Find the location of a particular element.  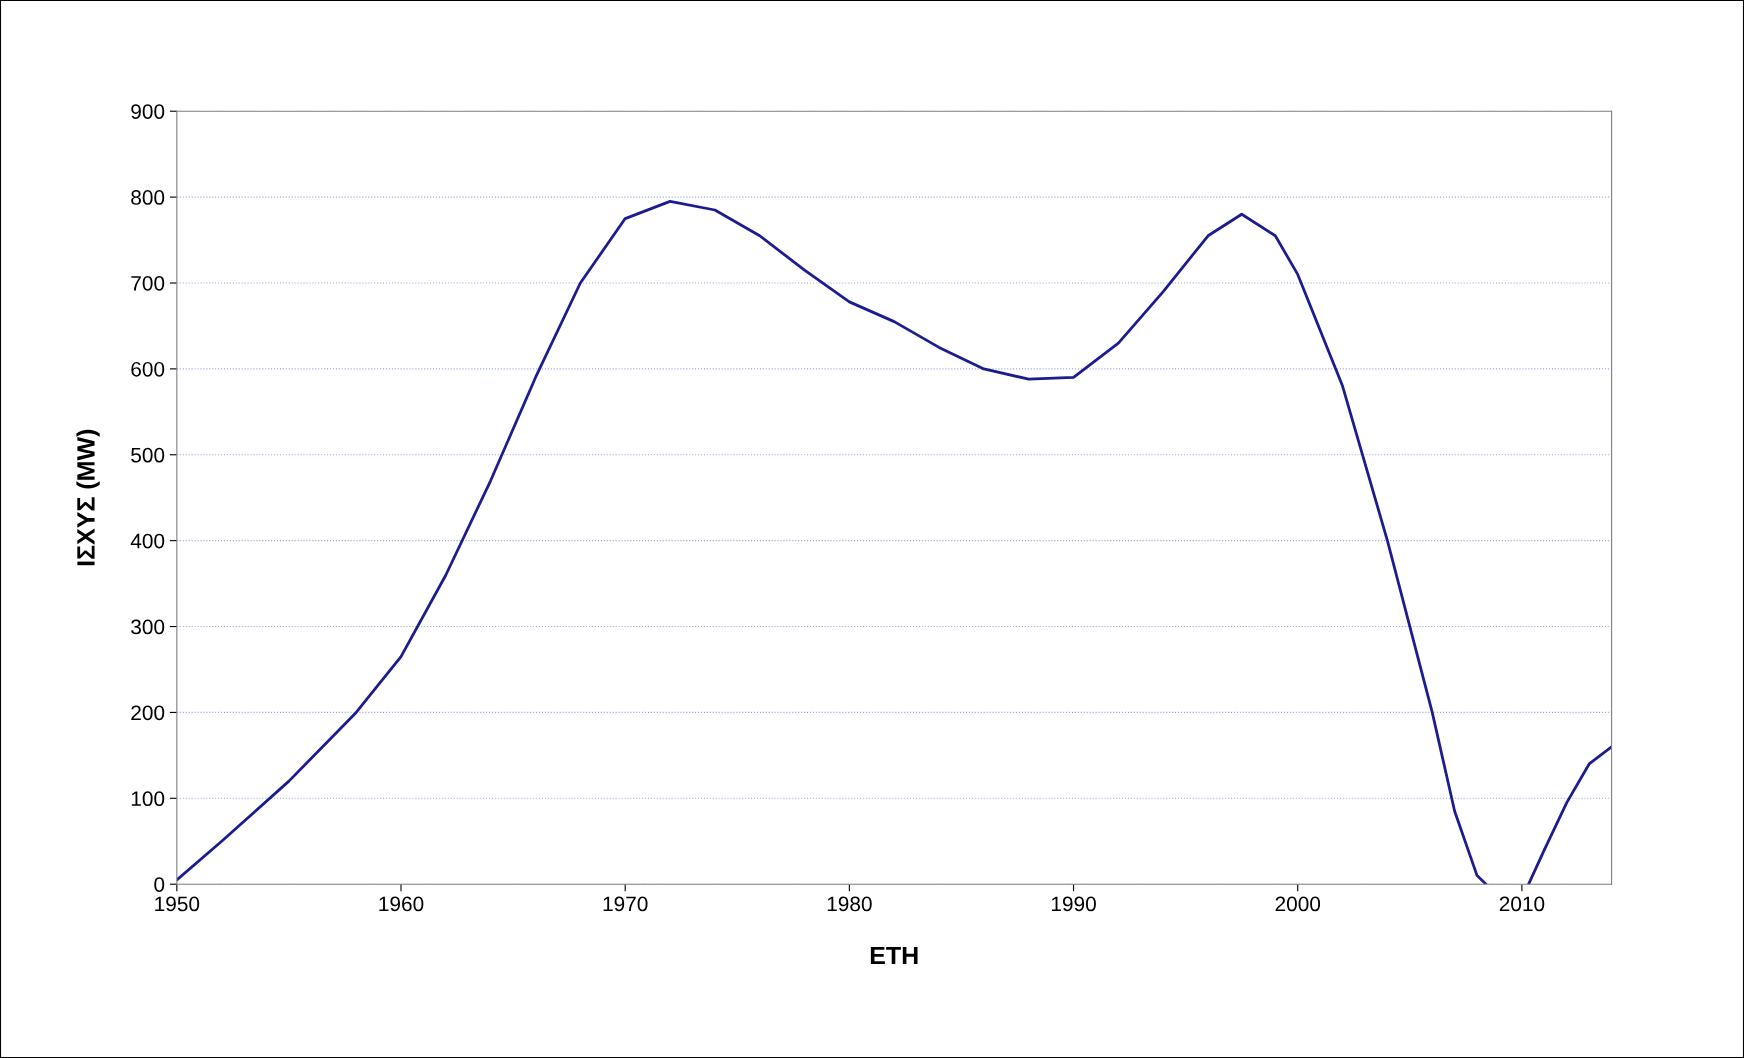

y-tick-label: 400 is located at coordinates (147, 541).